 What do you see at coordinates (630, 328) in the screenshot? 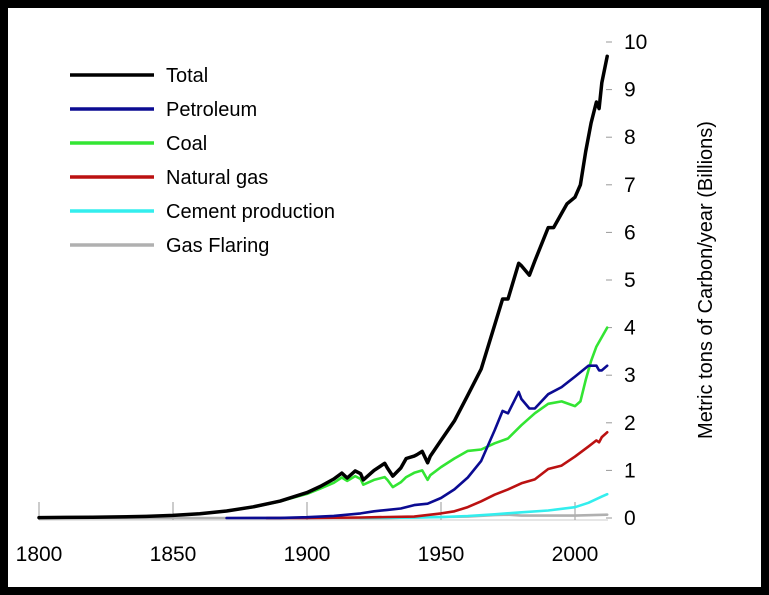
I see `y-tick-label: 4` at bounding box center [630, 328].